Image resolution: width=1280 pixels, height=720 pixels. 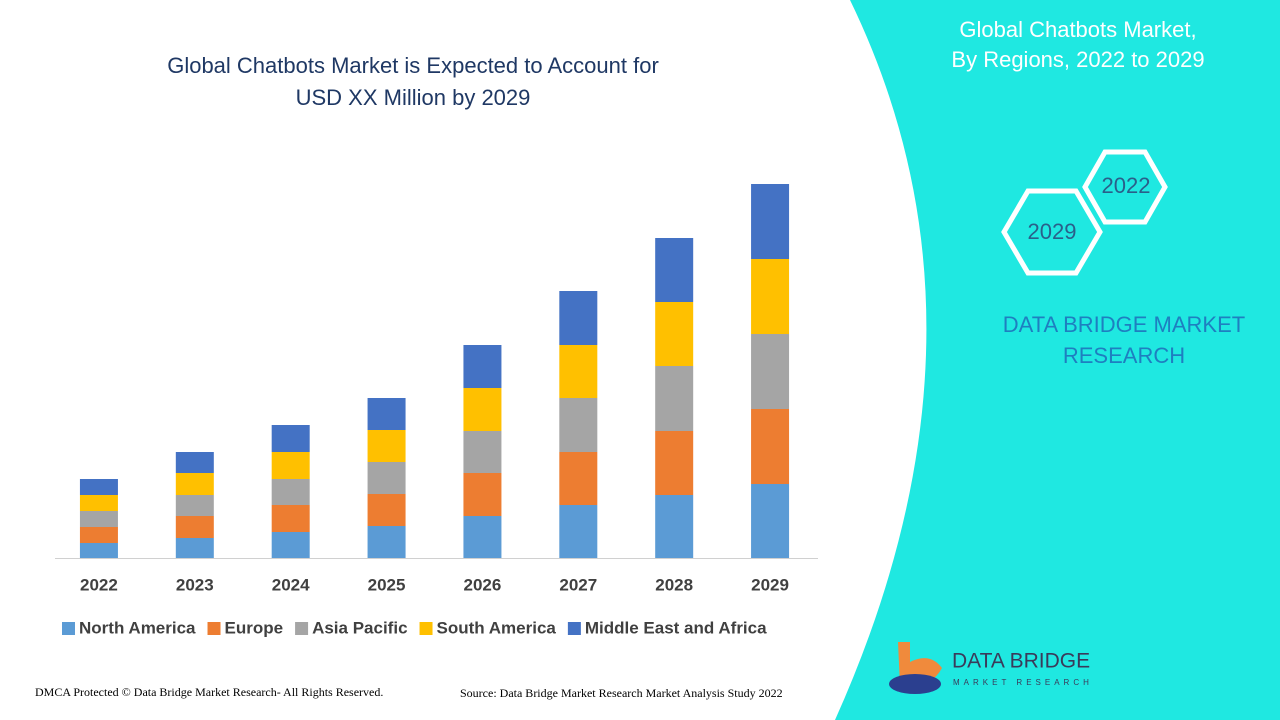 I want to click on x-tick-label: 2027, so click(x=578, y=584).